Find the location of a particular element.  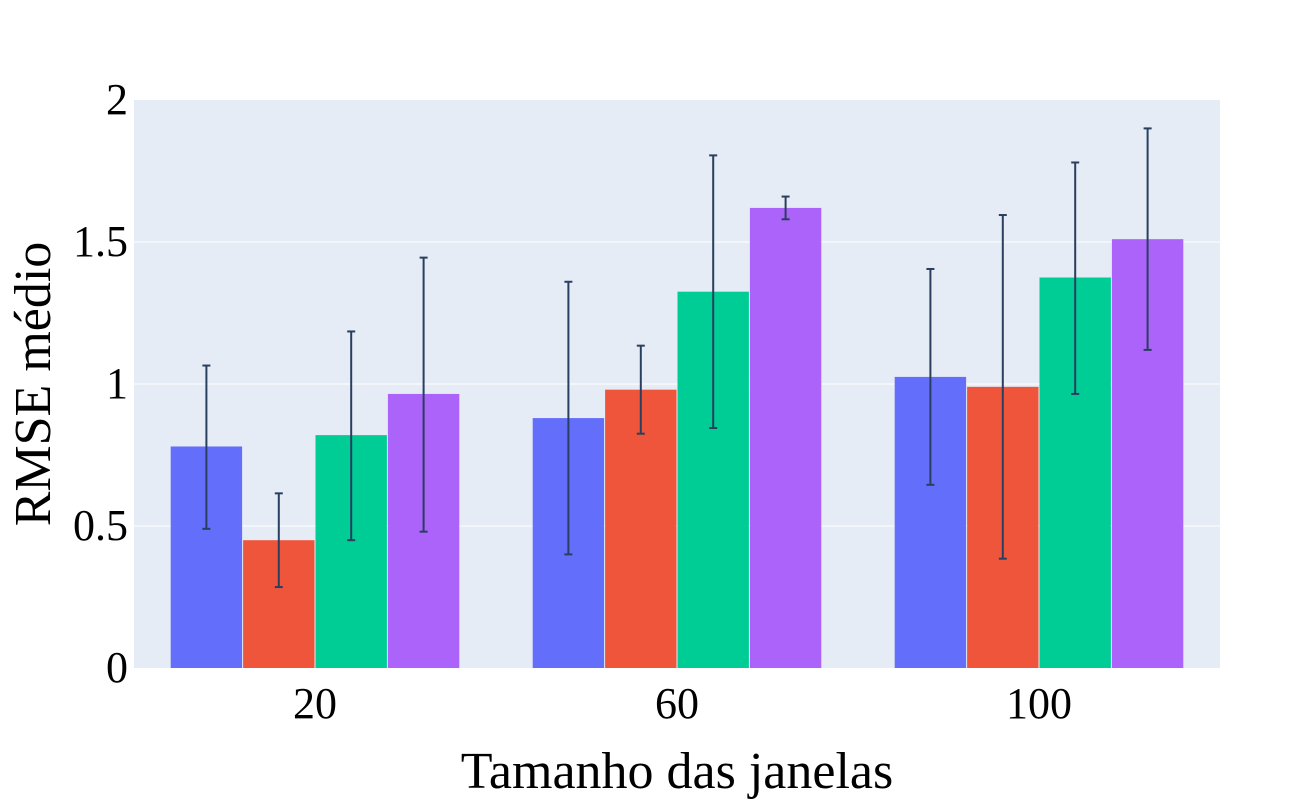

y-tick-label: 0.5 is located at coordinates (100, 525).